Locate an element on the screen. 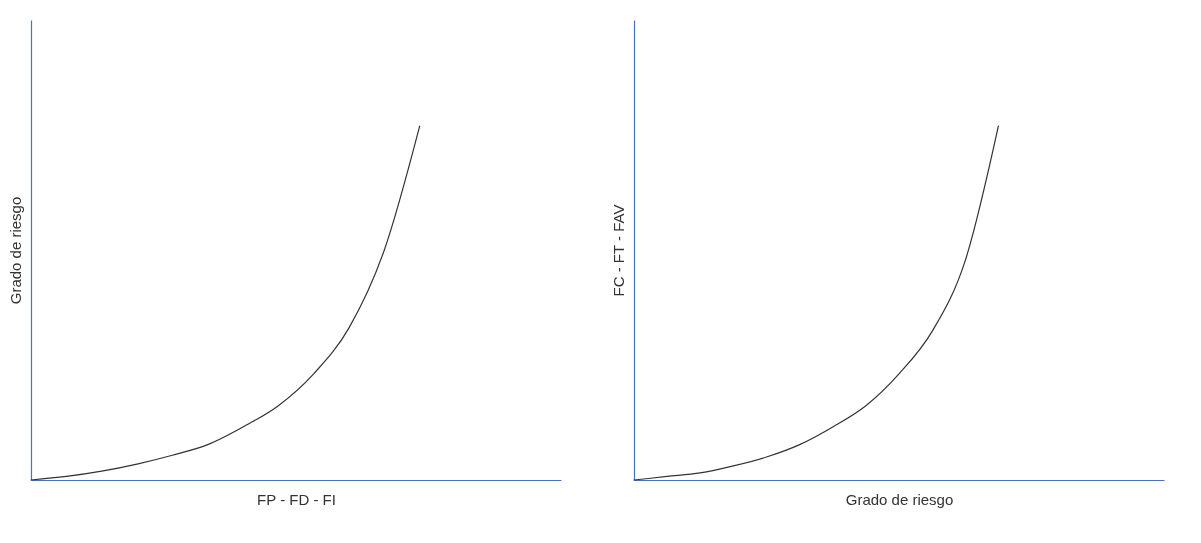  x-axis-title: Grado de riesgo is located at coordinates (899, 499).